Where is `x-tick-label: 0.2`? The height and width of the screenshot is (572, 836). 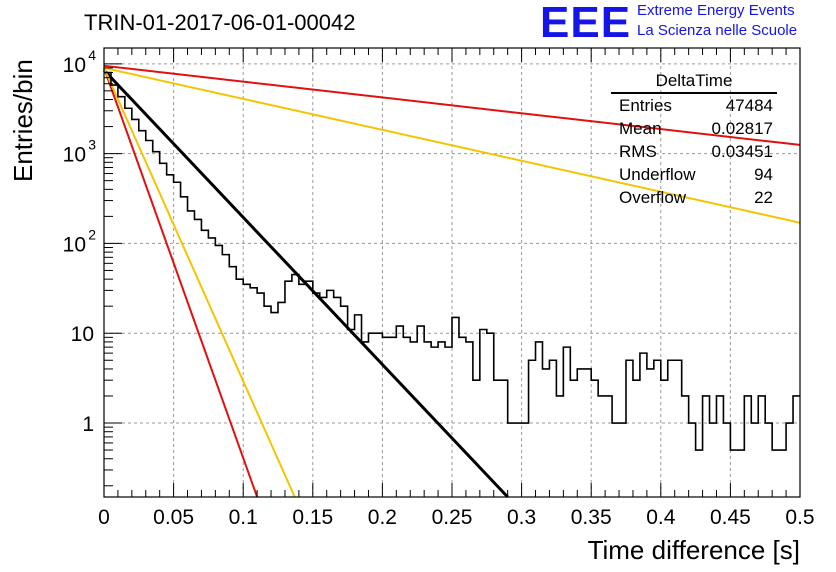
x-tick-label: 0.2 is located at coordinates (382, 517).